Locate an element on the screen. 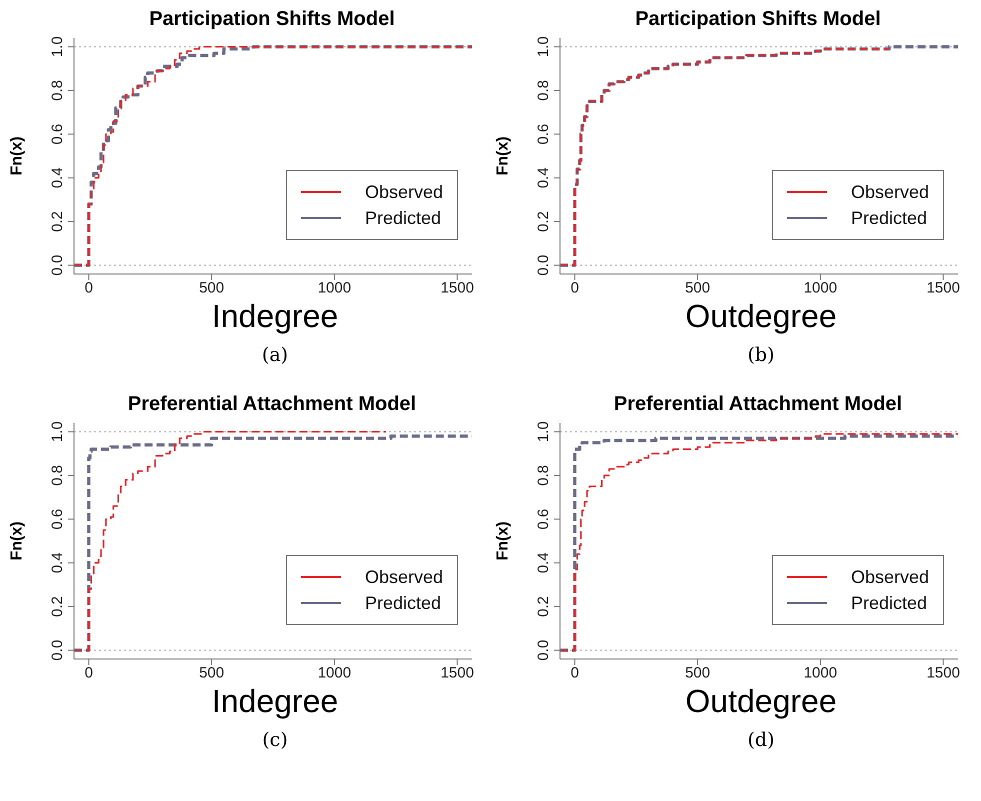 This screenshot has height=801, width=981. text: (b) is located at coordinates (761, 355).